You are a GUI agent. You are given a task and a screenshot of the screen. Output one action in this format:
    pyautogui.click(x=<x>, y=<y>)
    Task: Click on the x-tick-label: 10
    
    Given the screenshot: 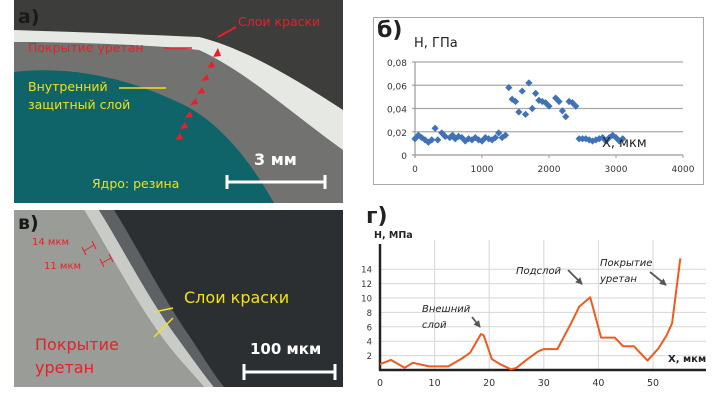 What is the action you would take?
    pyautogui.click(x=435, y=383)
    